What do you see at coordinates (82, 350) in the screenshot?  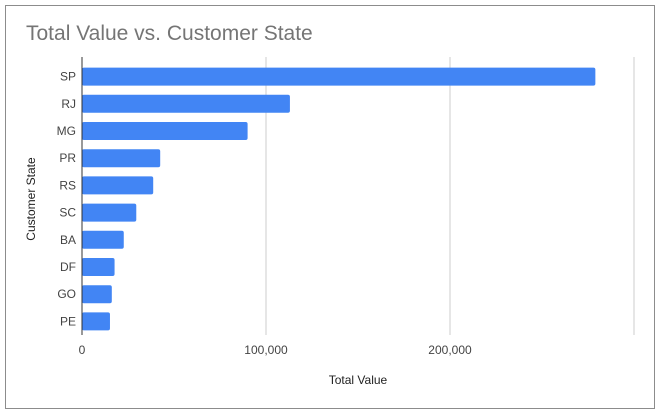 I see `x-tick-label: 0` at bounding box center [82, 350].